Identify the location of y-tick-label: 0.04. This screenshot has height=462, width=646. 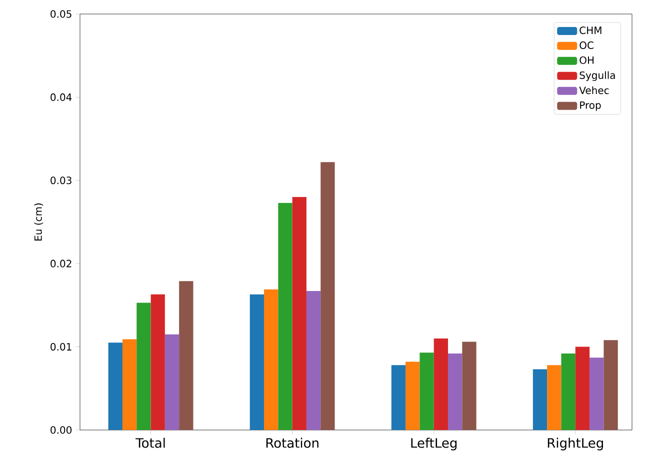
(61, 97).